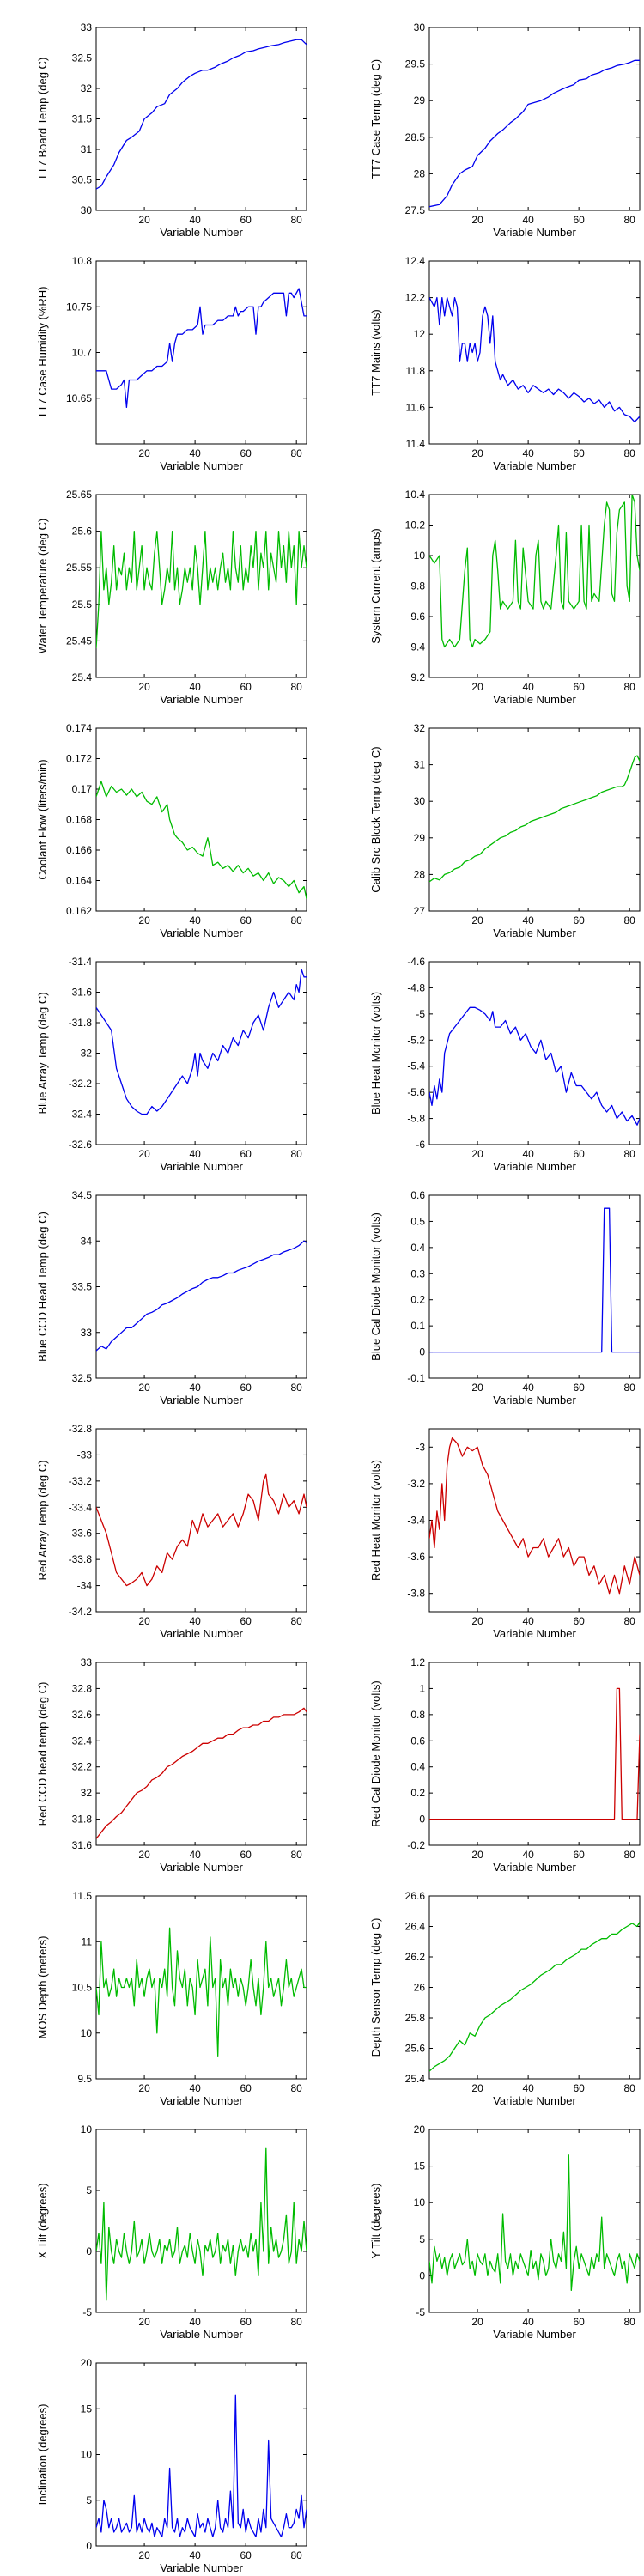  Describe the element at coordinates (82, 1688) in the screenshot. I see `y-tick-label: 32.8` at that location.